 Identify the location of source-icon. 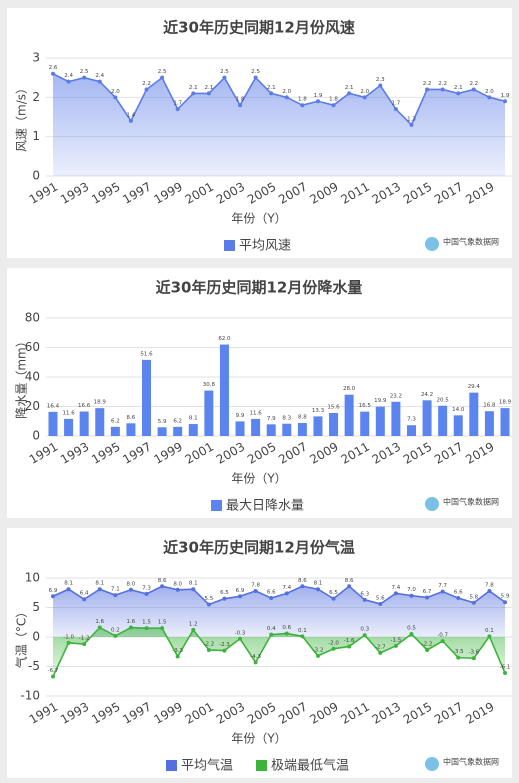
(432, 244).